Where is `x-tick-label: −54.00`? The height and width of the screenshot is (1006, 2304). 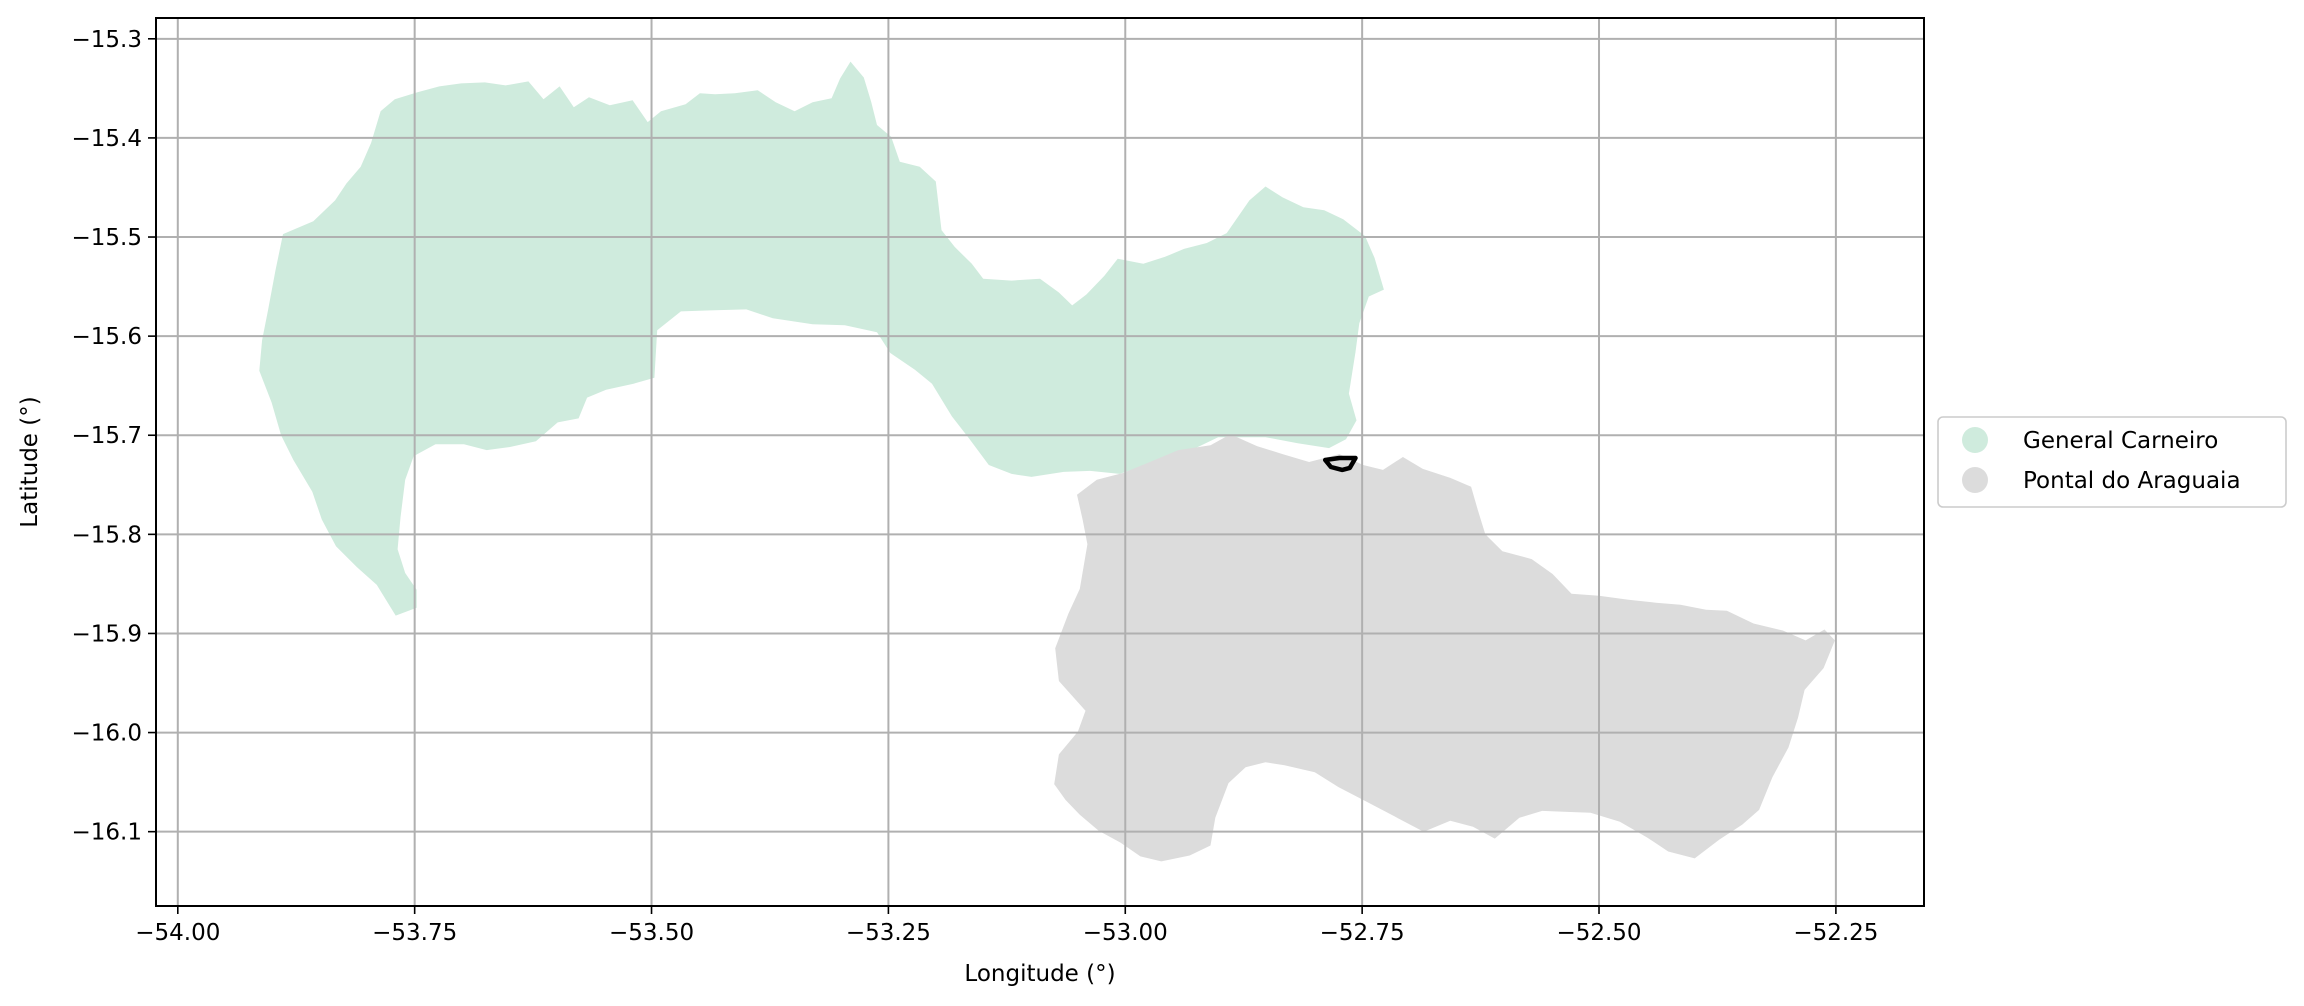
x-tick-label: −54.00 is located at coordinates (177, 933).